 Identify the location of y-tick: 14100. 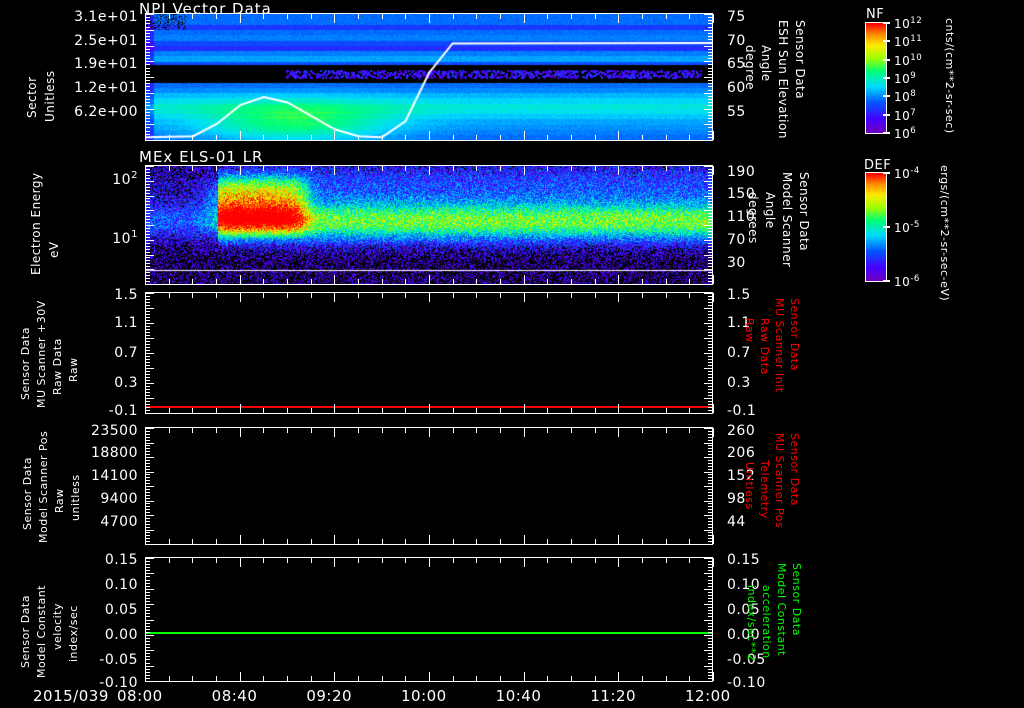
(114, 476).